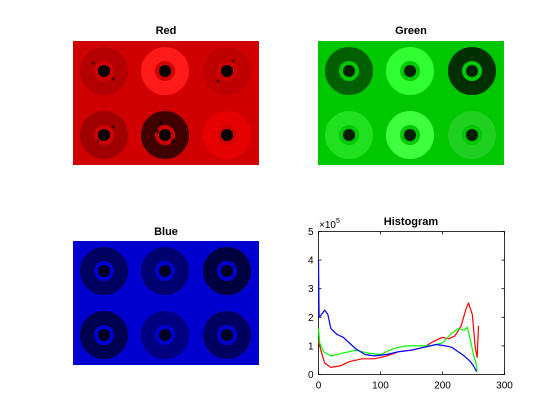  Describe the element at coordinates (411, 31) in the screenshot. I see `green-panel-title: Green` at that location.